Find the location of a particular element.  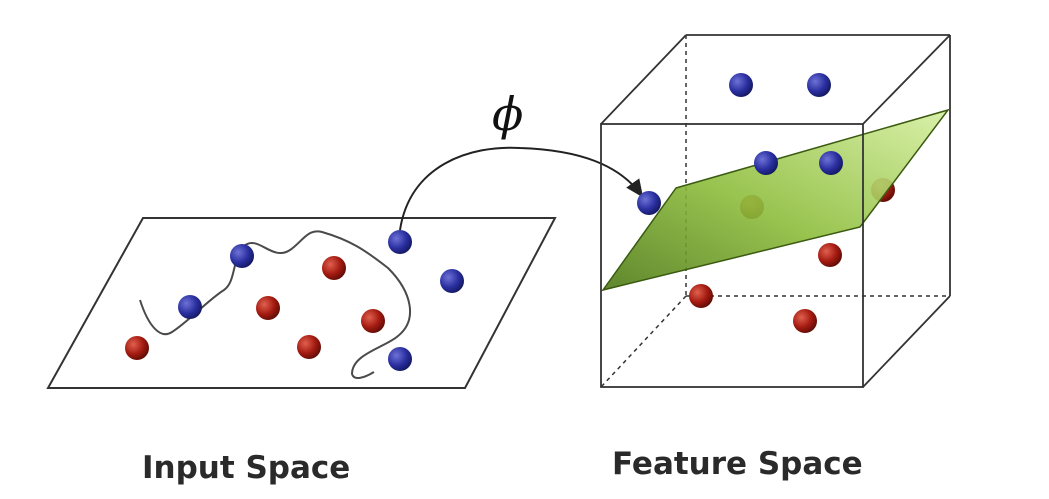

mapping-arrow: ϕ is located at coordinates (521, 159).